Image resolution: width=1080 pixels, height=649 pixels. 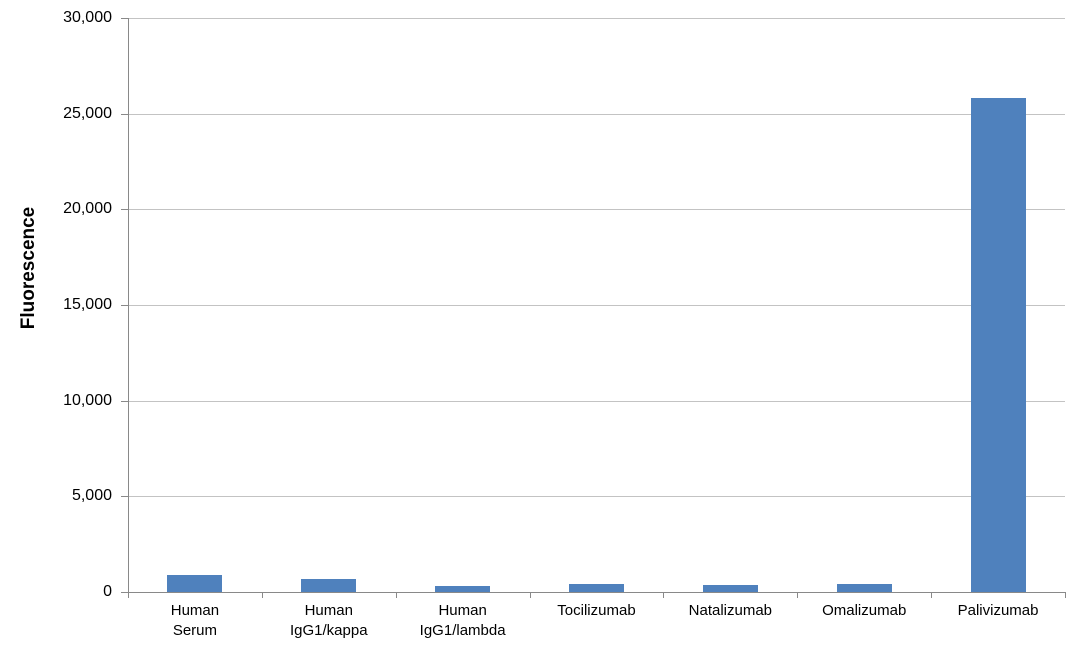 I want to click on y-tick-label-10000: 10,000, so click(x=87, y=400).